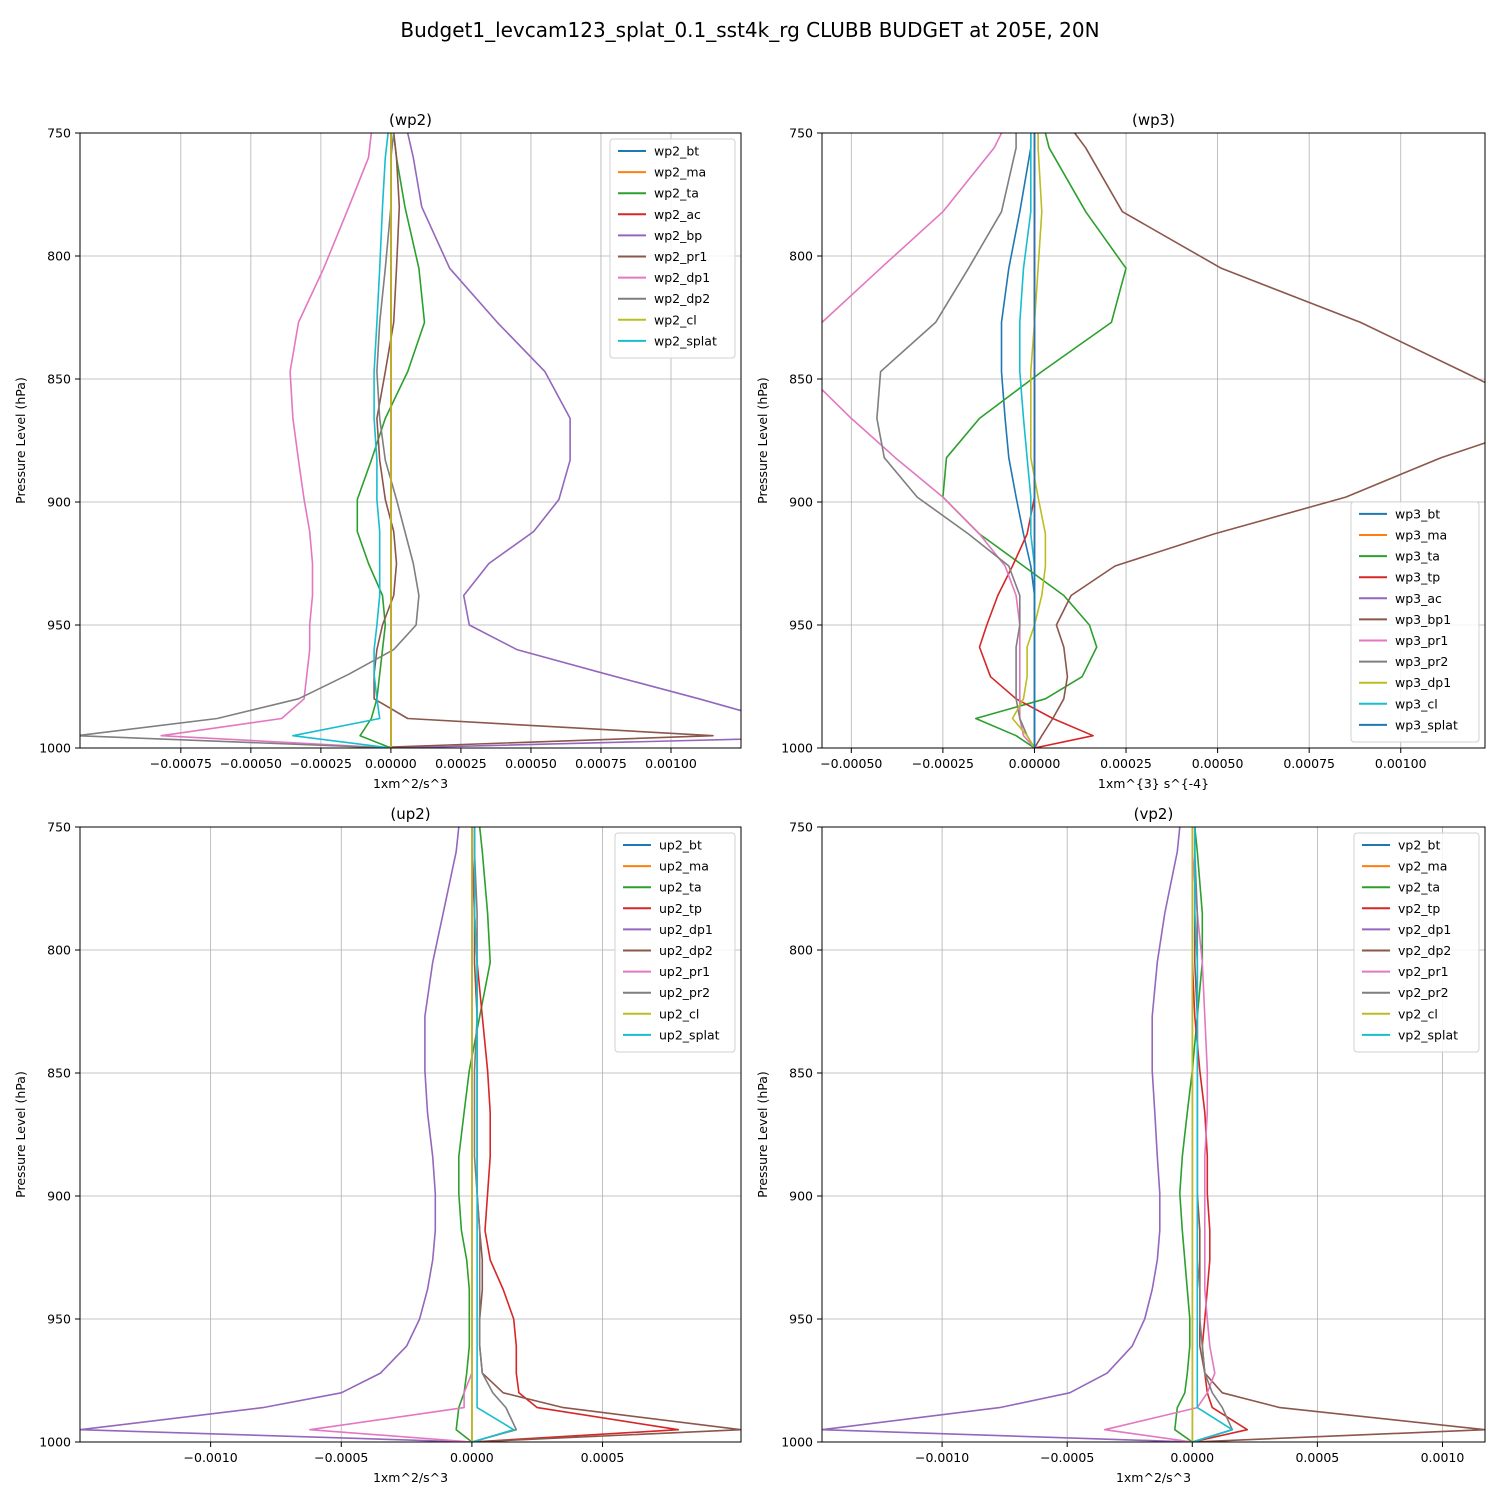 The width and height of the screenshot is (1500, 1500). Describe the element at coordinates (1159, 1134) in the screenshot. I see `series-line-vp2_pr1` at that location.